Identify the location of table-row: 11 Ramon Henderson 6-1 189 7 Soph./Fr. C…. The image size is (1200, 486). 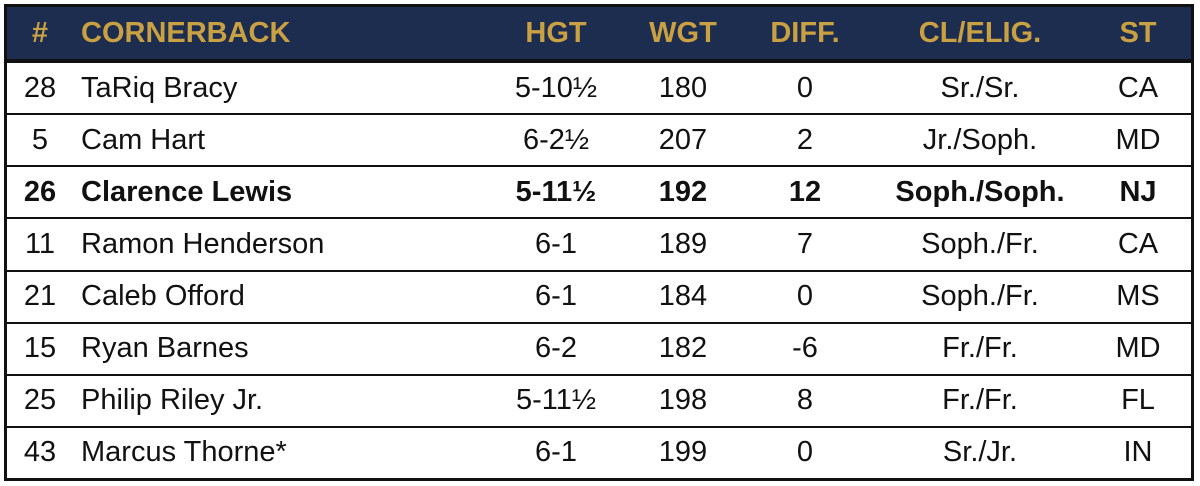
(599, 243).